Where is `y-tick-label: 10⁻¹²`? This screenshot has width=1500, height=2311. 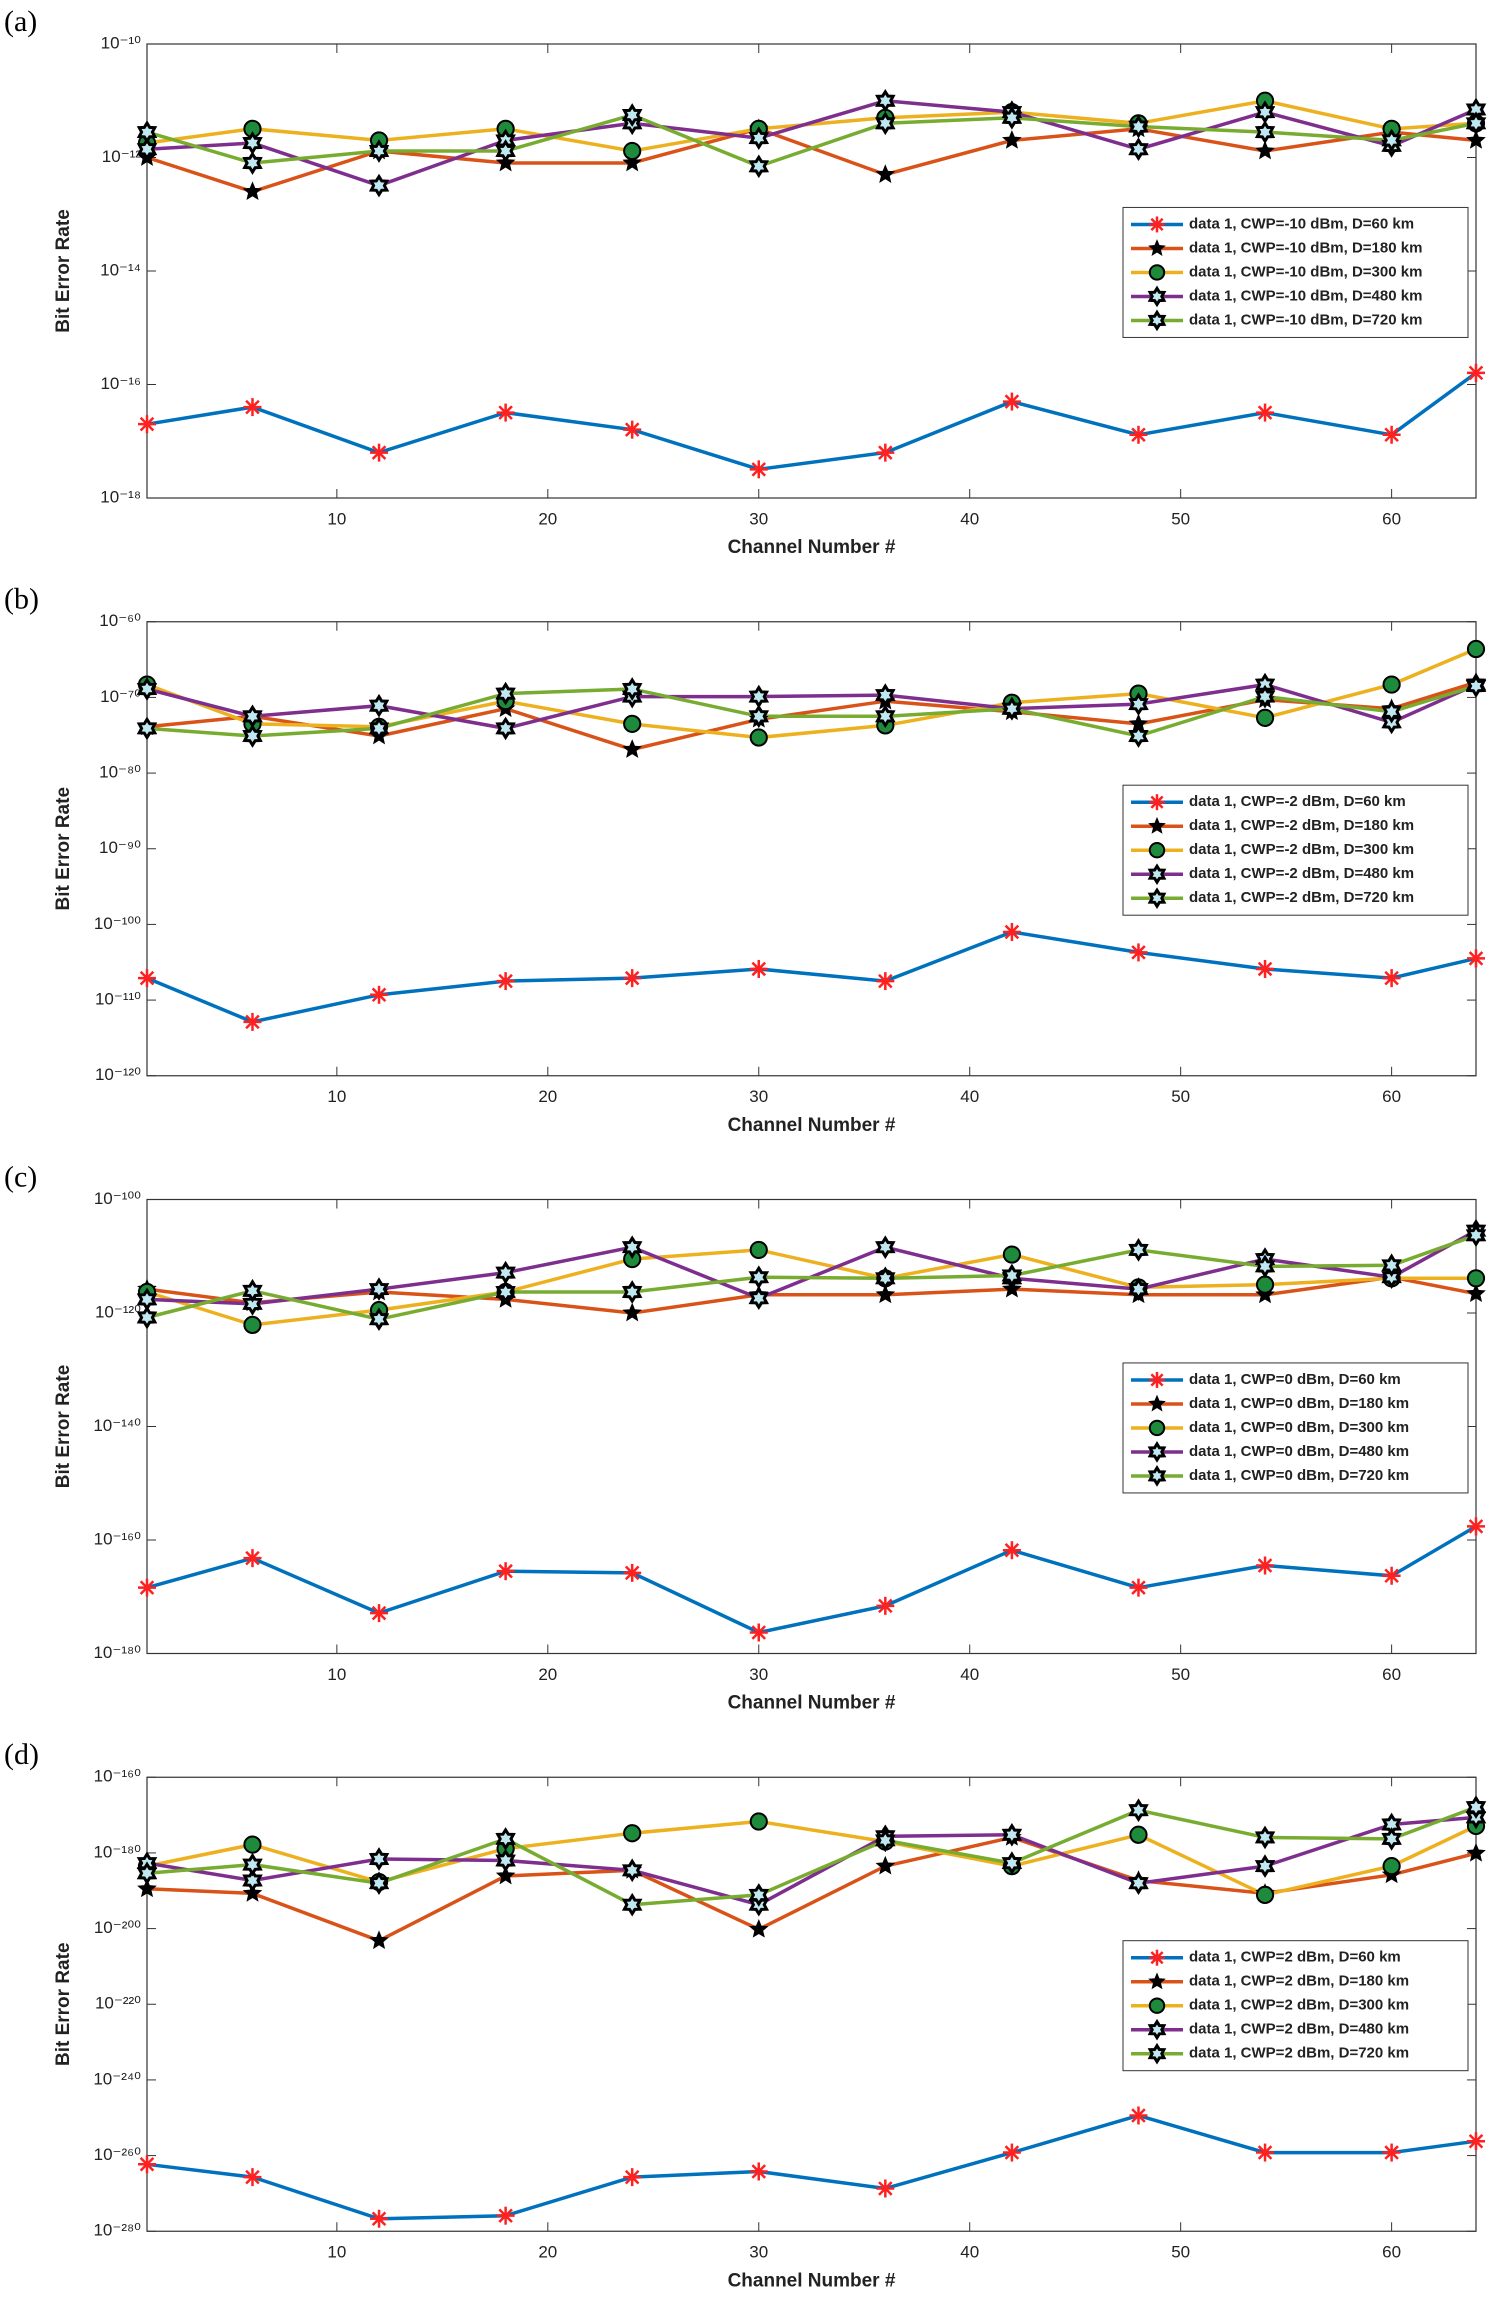 y-tick-label: 10⁻¹² is located at coordinates (122, 156).